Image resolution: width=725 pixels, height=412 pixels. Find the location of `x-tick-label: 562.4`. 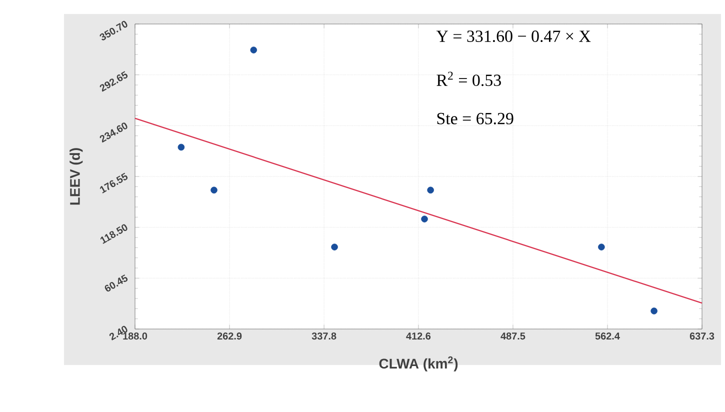

x-tick-label: 562.4 is located at coordinates (607, 336).